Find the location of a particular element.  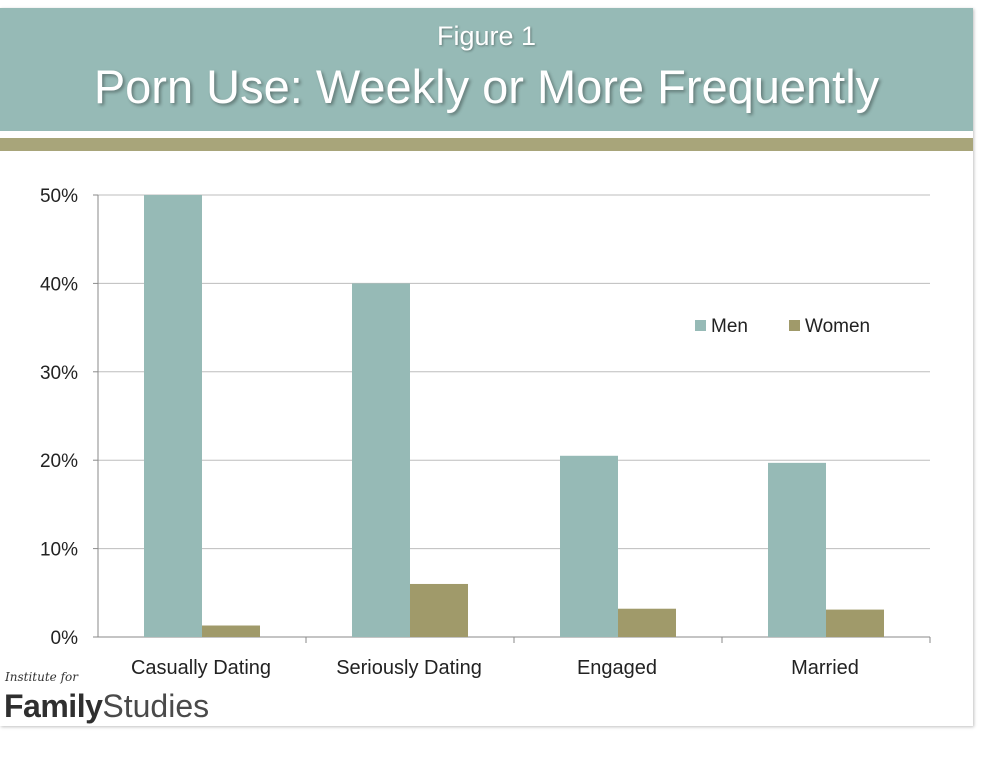

logo-institute-text: Institute for is located at coordinates (41, 677).